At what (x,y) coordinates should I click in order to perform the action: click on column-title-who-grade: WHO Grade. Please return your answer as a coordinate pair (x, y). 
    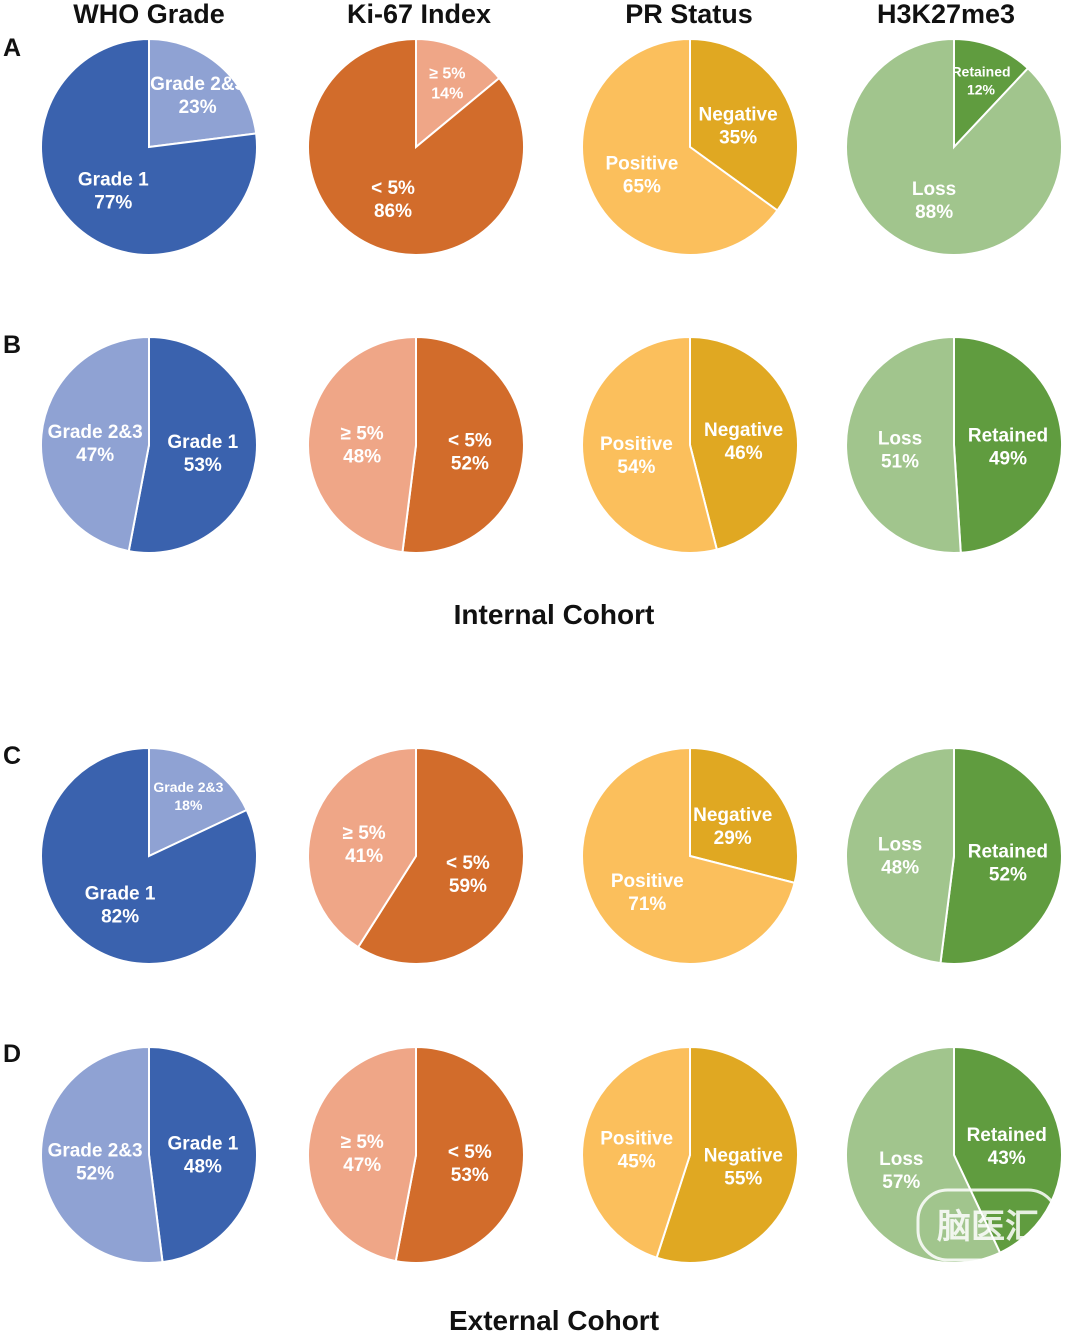
    Looking at the image, I should click on (149, 14).